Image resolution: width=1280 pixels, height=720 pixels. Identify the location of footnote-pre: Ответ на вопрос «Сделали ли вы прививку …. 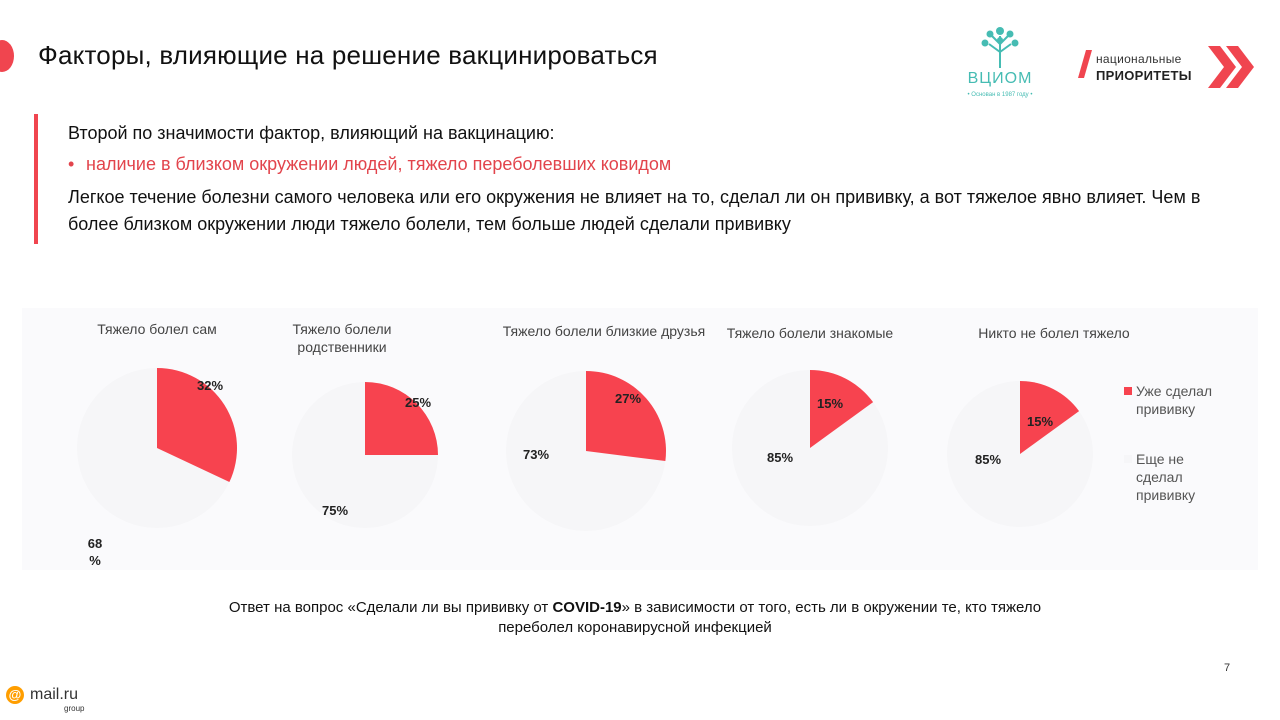
(390, 607).